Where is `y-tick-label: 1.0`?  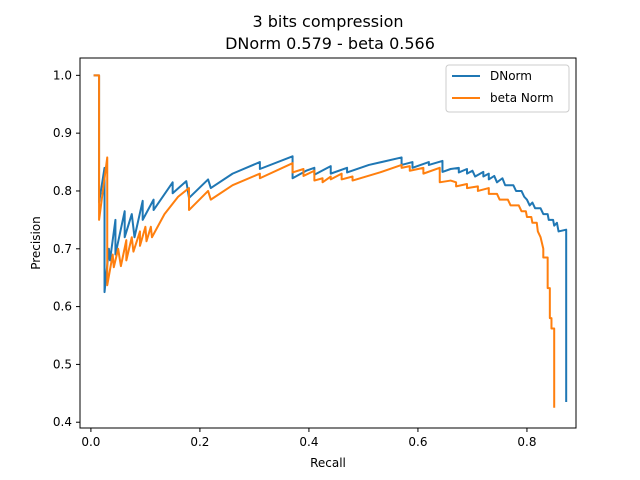
y-tick-label: 1.0 is located at coordinates (62, 75).